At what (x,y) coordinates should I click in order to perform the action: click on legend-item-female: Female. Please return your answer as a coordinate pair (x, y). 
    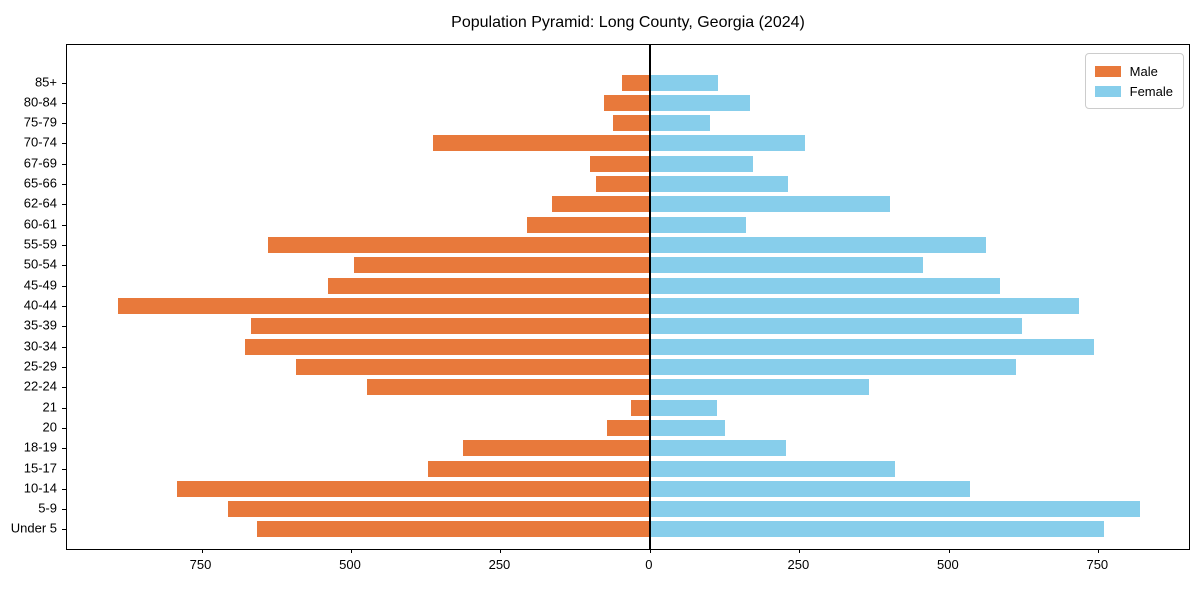
    Looking at the image, I should click on (1133, 91).